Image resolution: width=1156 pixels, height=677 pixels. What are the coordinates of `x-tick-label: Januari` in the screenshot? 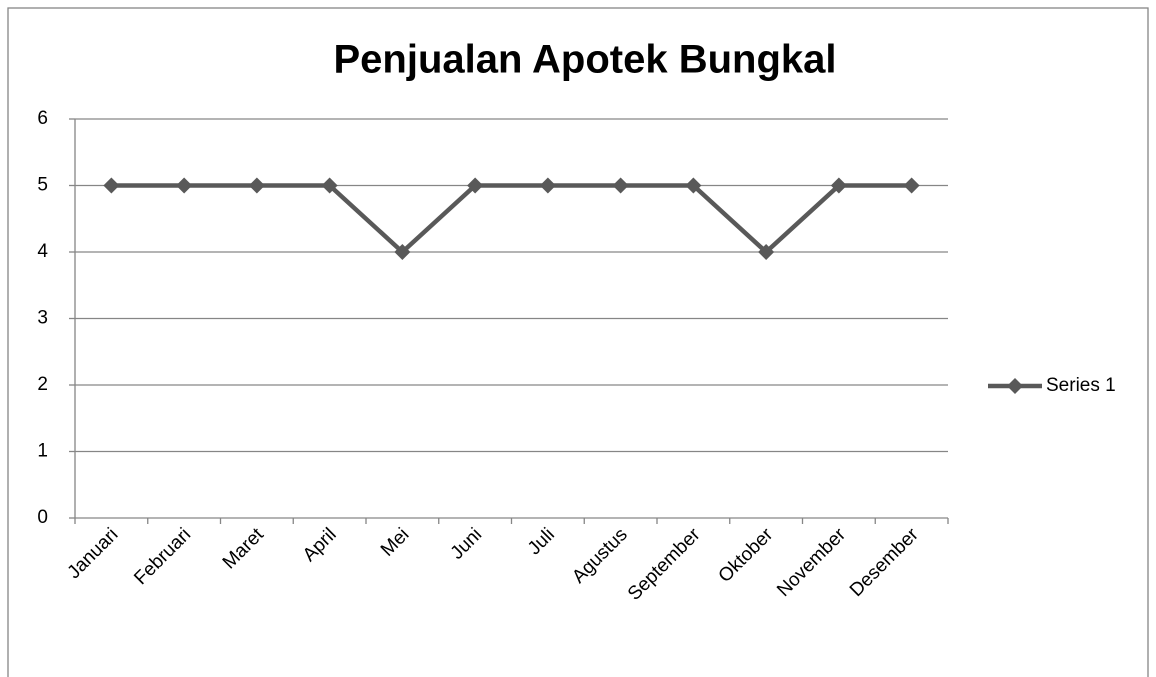 It's located at (93, 553).